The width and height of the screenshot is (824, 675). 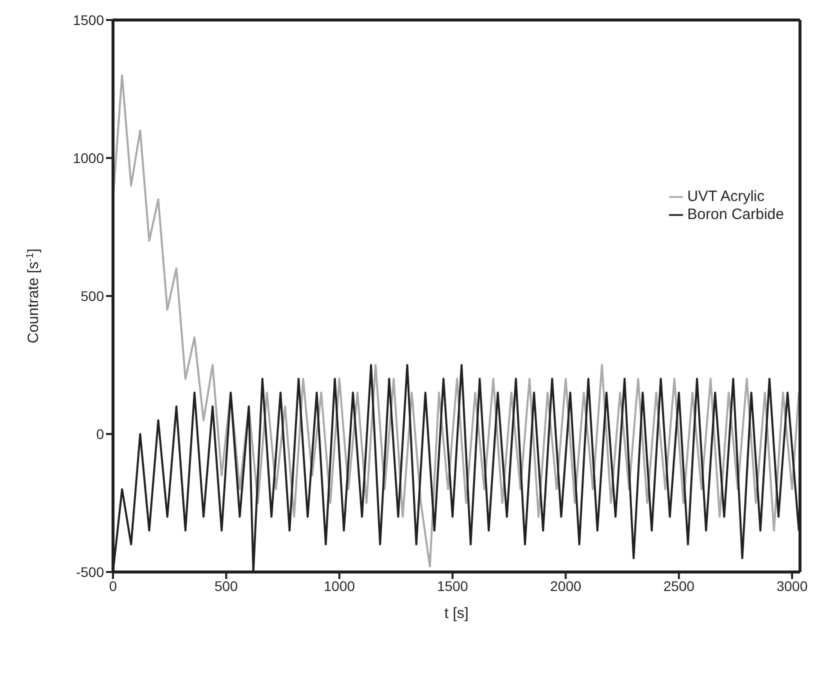 I want to click on y-tick-label: 500, so click(x=92, y=296).